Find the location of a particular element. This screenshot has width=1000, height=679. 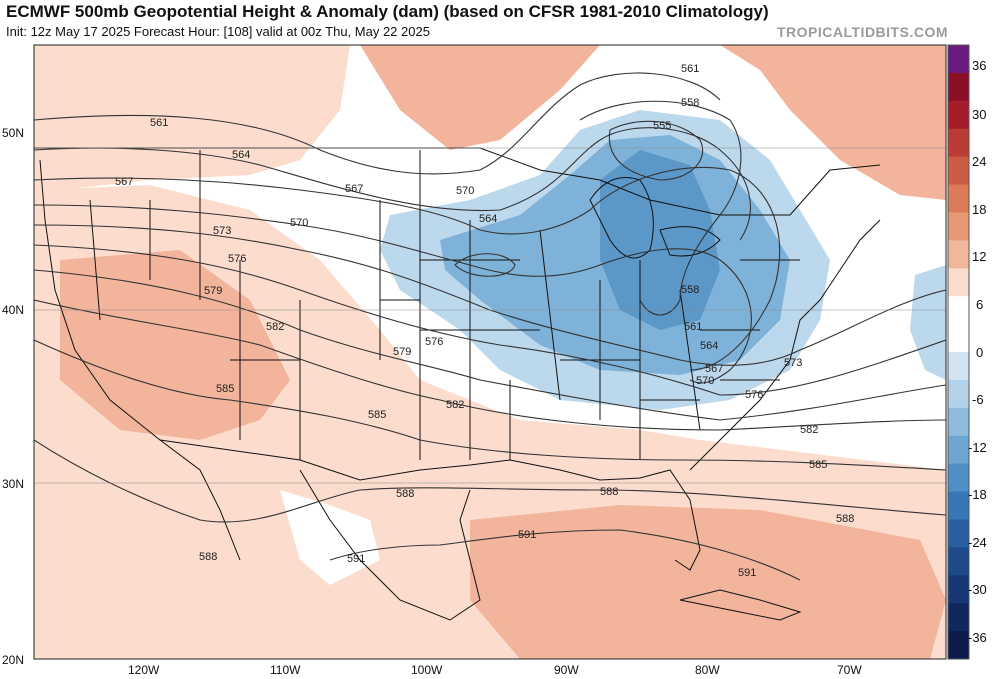

positive-anomaly-northeast is located at coordinates (833, 122).